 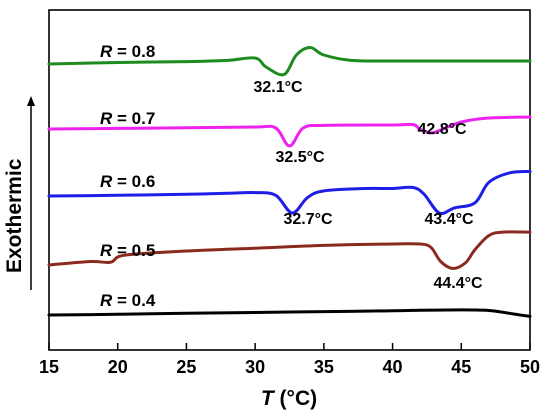 What do you see at coordinates (324, 367) in the screenshot?
I see `x-tick-label: 35` at bounding box center [324, 367].